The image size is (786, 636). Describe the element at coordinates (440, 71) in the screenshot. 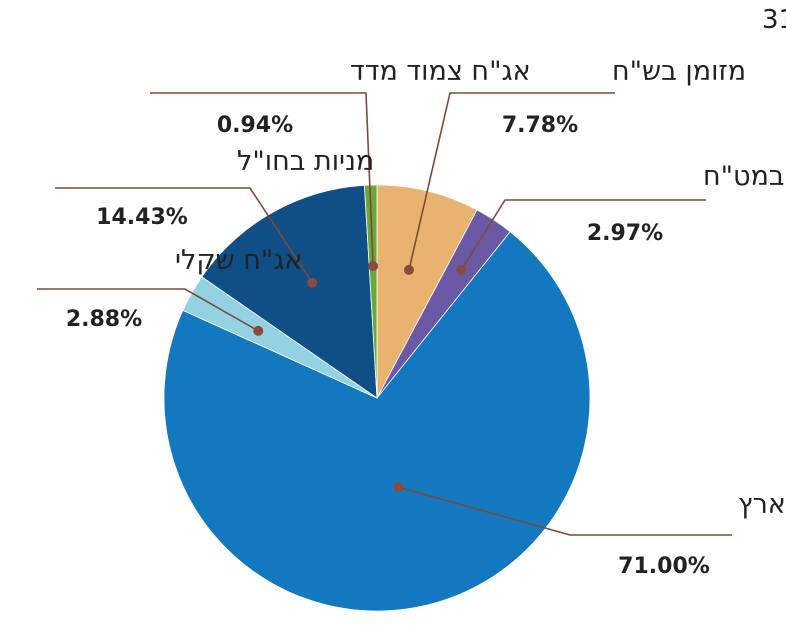

I see `slice-label: אג"ח צמוד מדד` at that location.